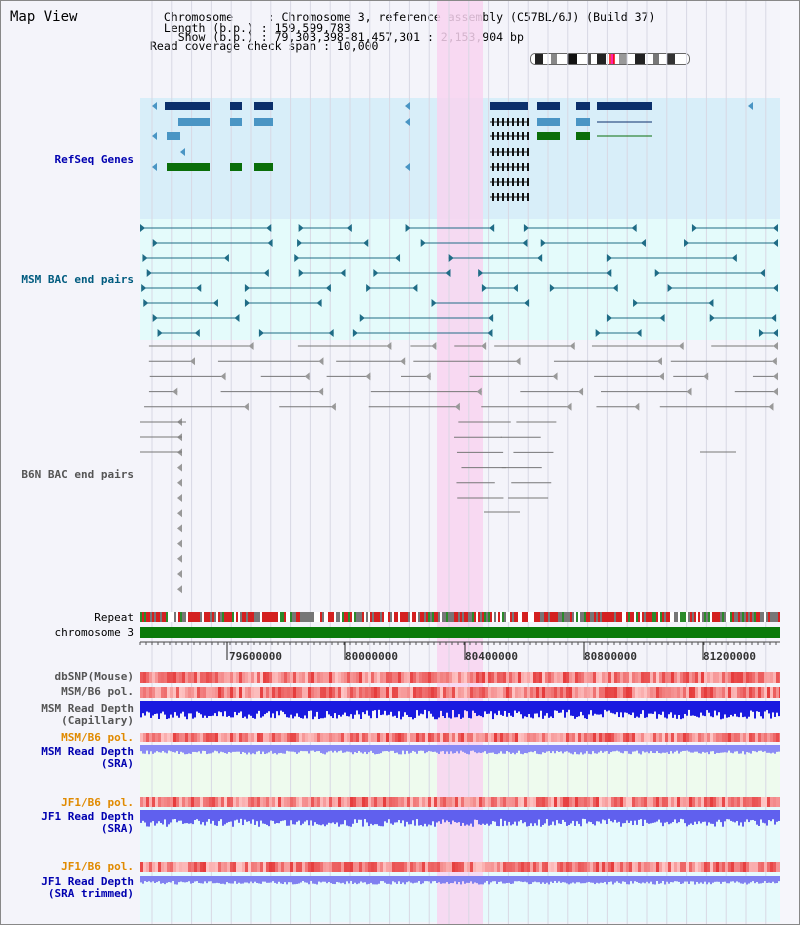 The width and height of the screenshot is (800, 925). I want to click on highlight-region, so click(460, 462).